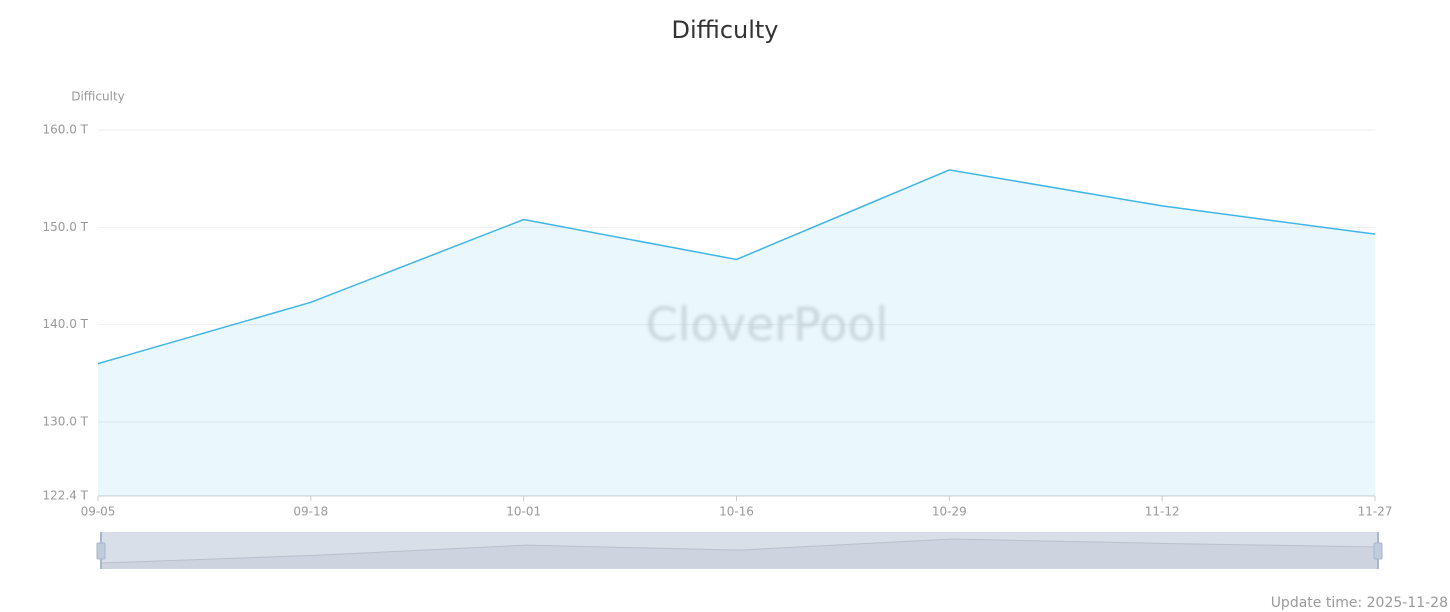 The width and height of the screenshot is (1450, 612). Describe the element at coordinates (66, 227) in the screenshot. I see `y-tick-label: 150.0 T` at that location.